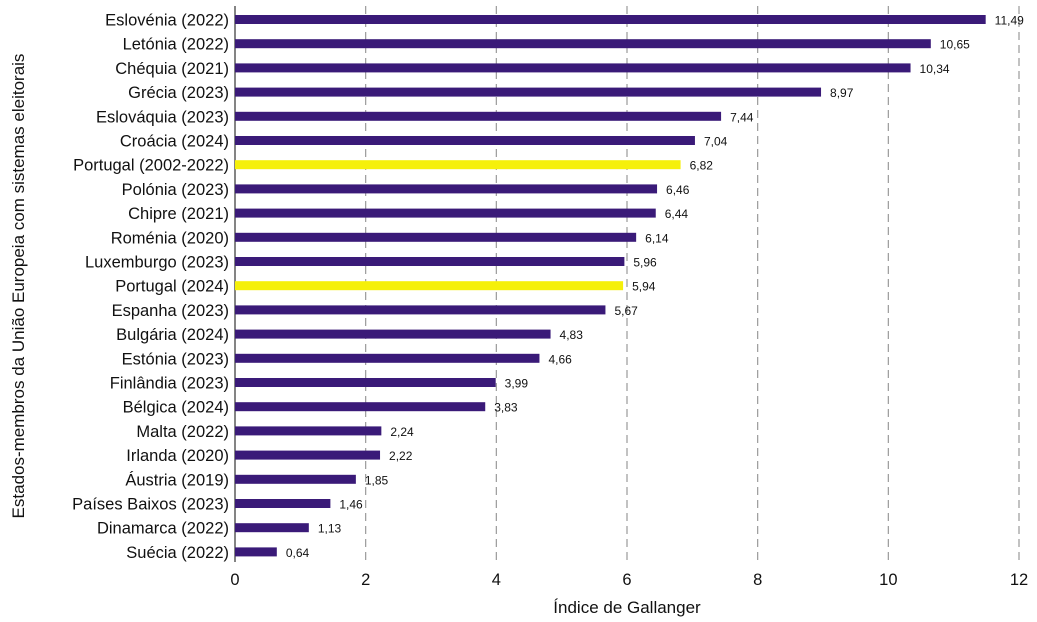 This screenshot has width=1037, height=622. I want to click on category-label: Grécia (2023), so click(178, 93).